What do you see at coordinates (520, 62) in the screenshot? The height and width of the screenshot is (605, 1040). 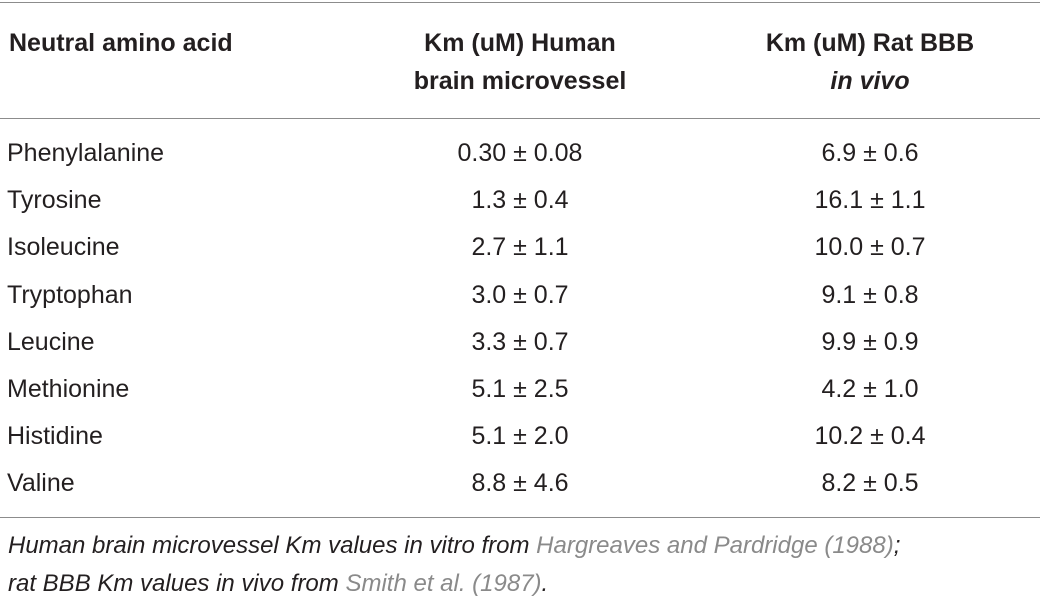 I see `header-km-human: Km (uM) Human brain microvessel` at bounding box center [520, 62].